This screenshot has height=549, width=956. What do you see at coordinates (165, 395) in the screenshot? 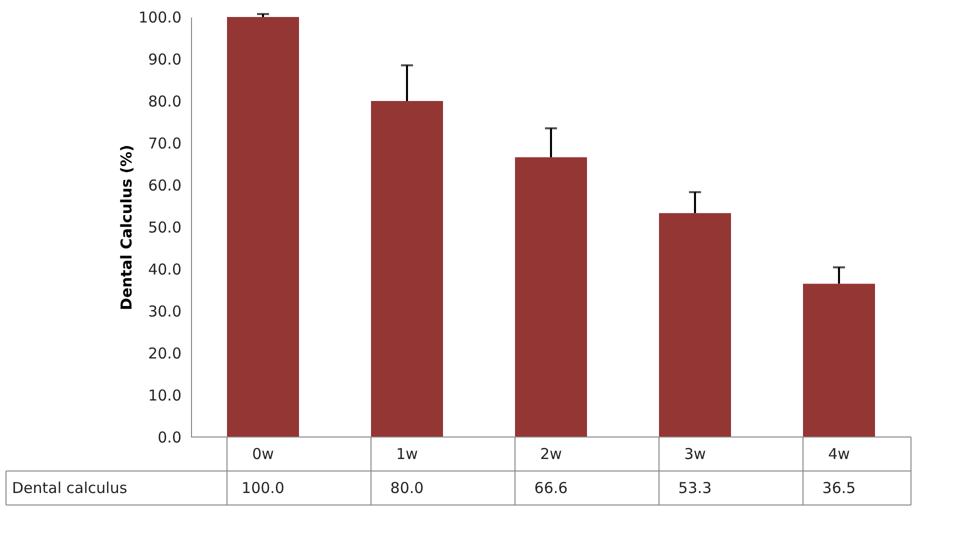
I see `y-tick-label: 10.0` at bounding box center [165, 395].